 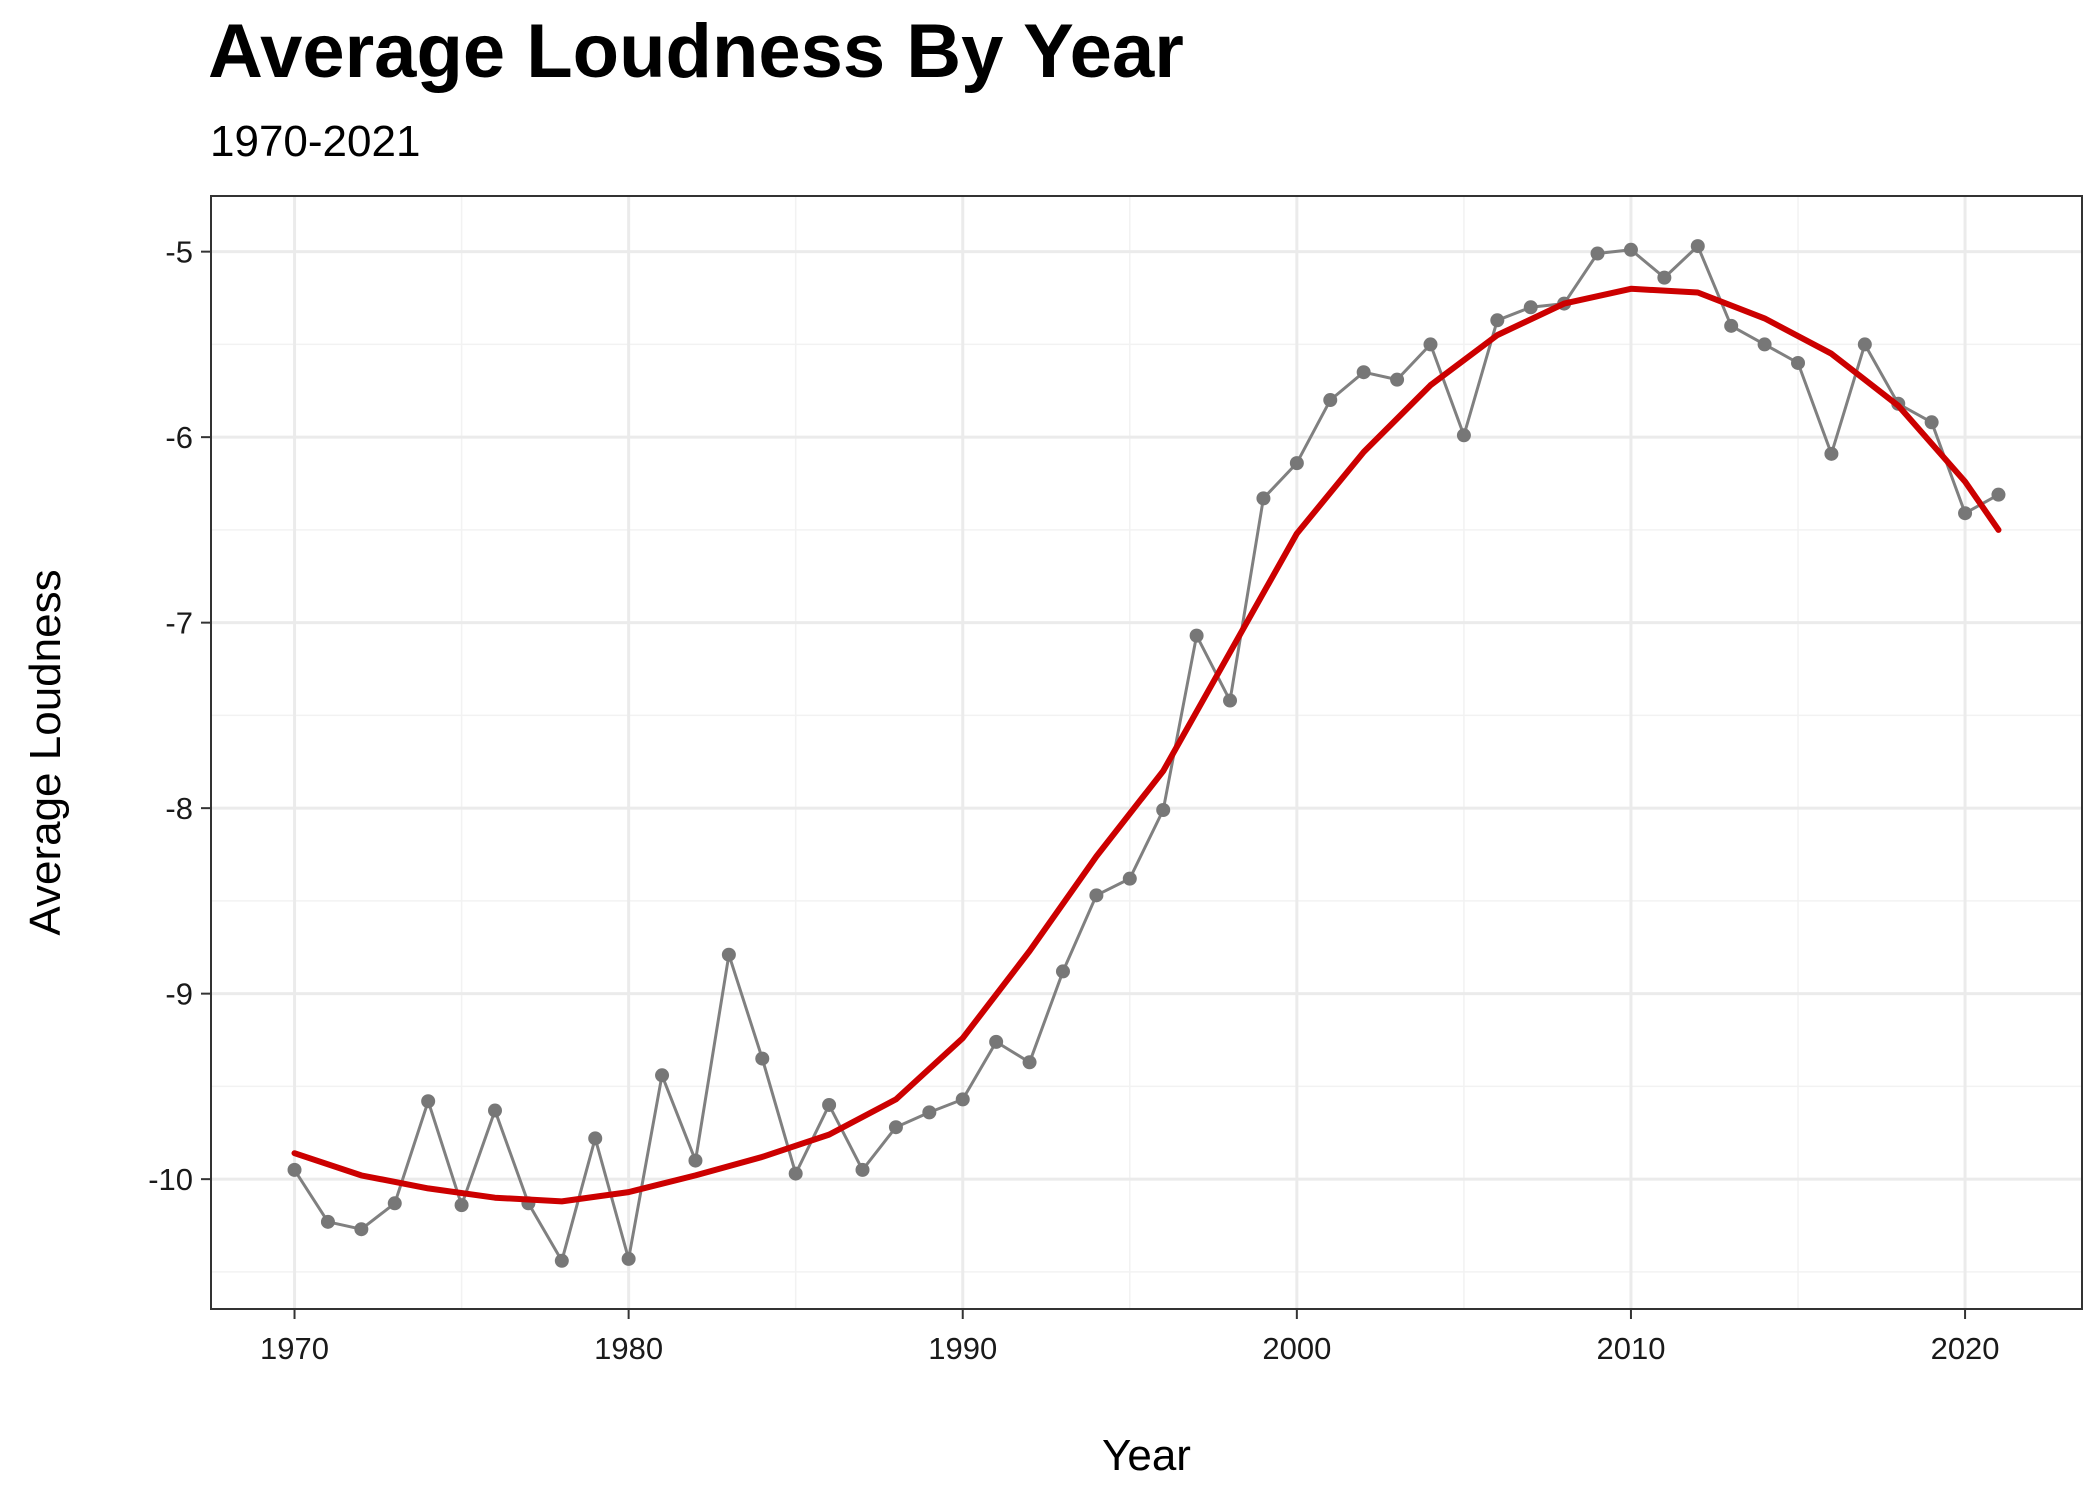 What do you see at coordinates (179, 252) in the screenshot?
I see `y-tick-label: -5` at bounding box center [179, 252].